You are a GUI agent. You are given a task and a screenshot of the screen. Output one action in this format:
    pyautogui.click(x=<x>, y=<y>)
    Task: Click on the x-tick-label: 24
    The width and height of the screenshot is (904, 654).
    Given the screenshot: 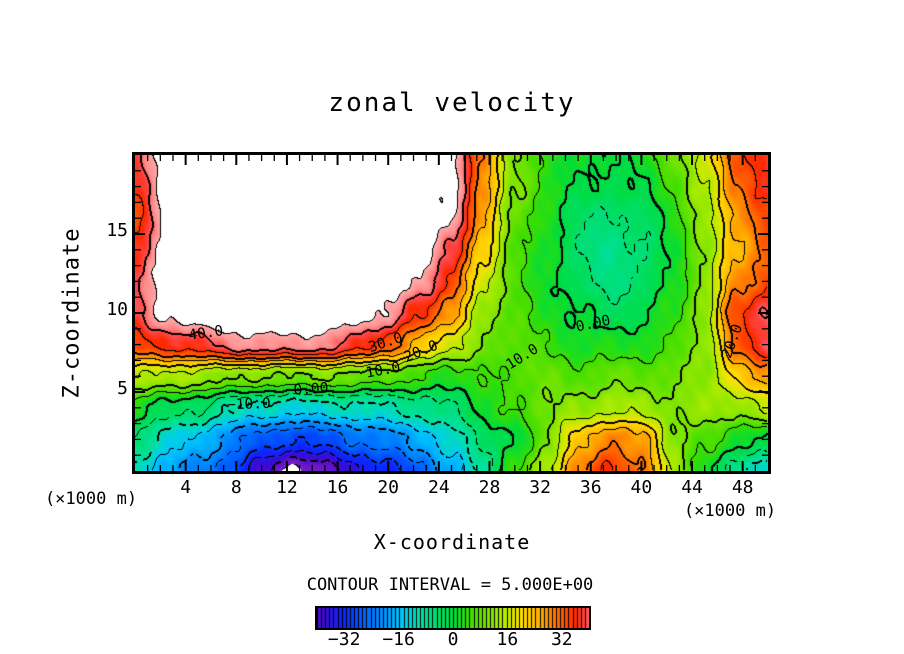 What is the action you would take?
    pyautogui.click(x=438, y=487)
    